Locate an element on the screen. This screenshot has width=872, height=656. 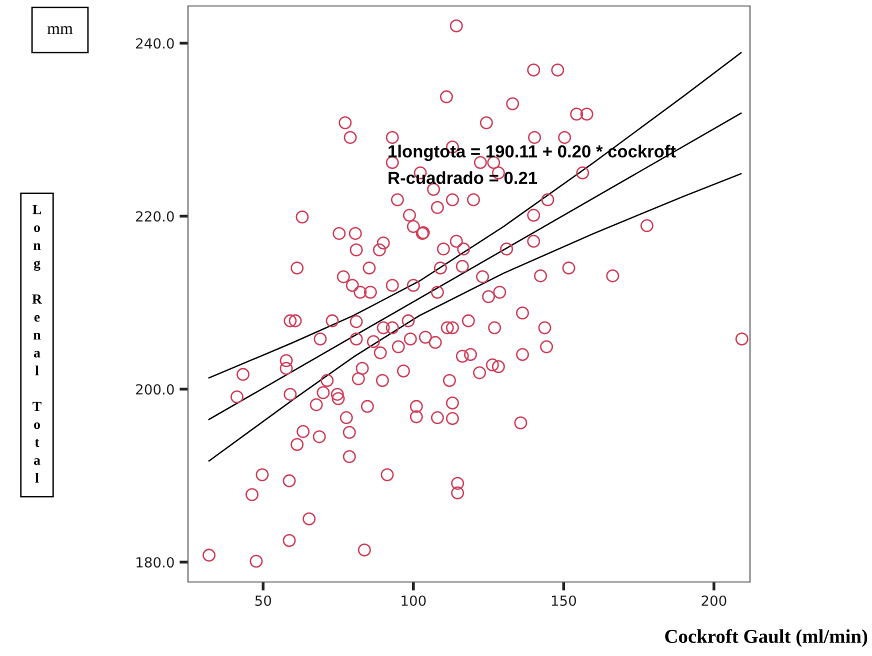
text: mm is located at coordinates (60, 30).